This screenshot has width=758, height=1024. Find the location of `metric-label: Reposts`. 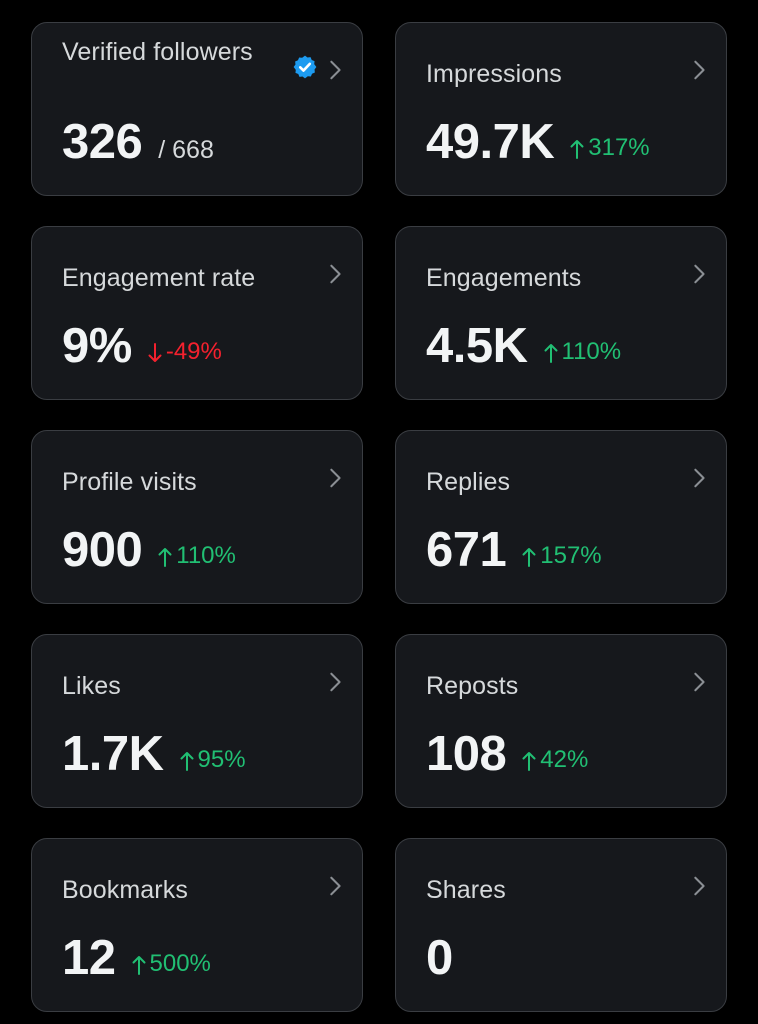

metric-label: Reposts is located at coordinates (472, 686).